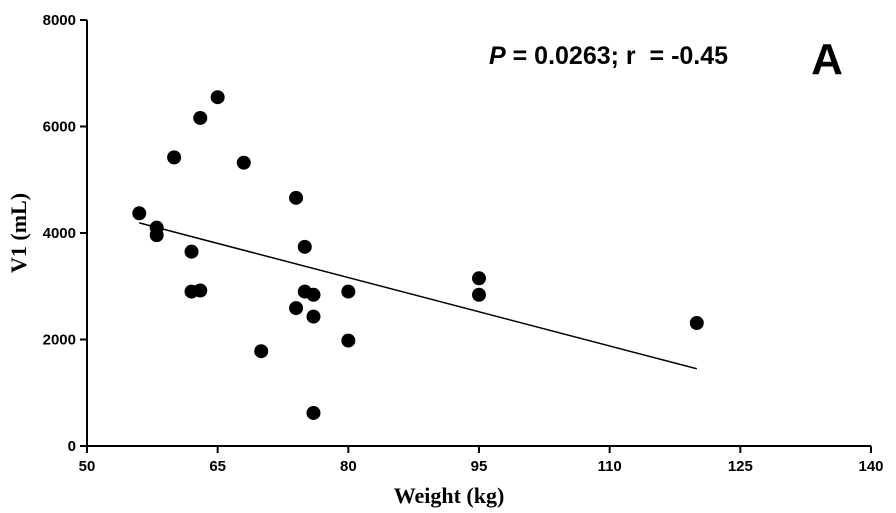 The height and width of the screenshot is (513, 896). I want to click on stats-annotation: P = 0.0263; r = -0.45, so click(608, 56).